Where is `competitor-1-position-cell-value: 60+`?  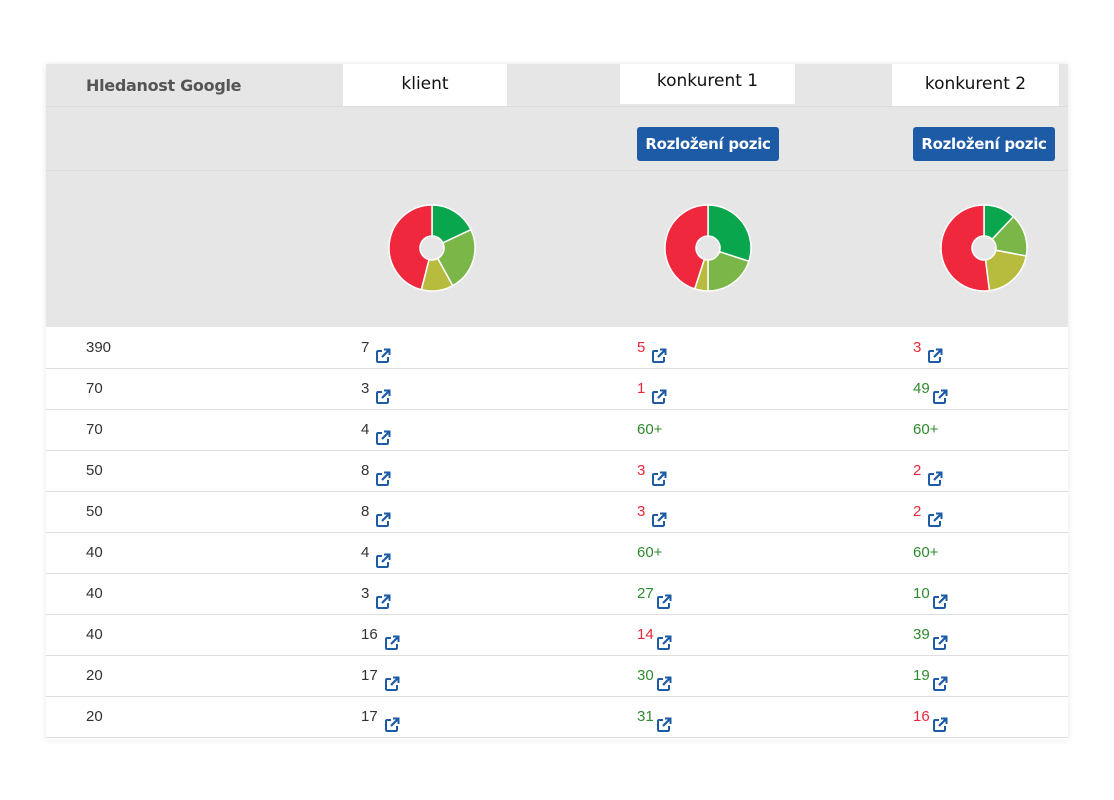
competitor-1-position-cell-value: 60+ is located at coordinates (650, 552).